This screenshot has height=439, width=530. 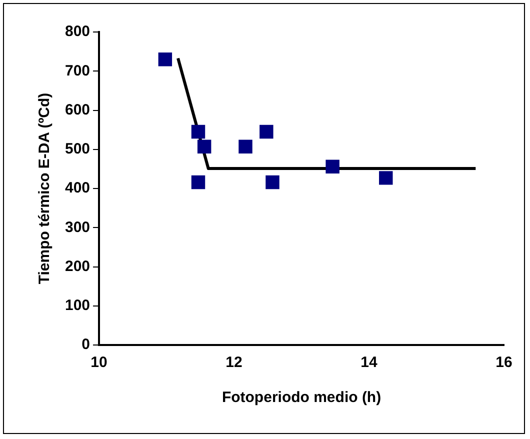 I want to click on y-tick-label: 300, so click(x=77, y=227).